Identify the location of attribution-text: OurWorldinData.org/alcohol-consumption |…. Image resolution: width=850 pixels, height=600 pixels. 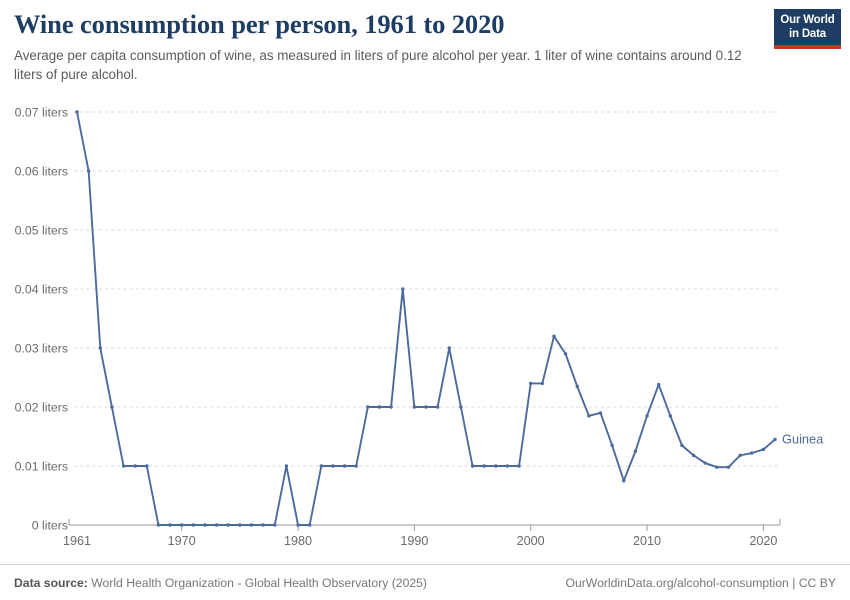
(700, 583).